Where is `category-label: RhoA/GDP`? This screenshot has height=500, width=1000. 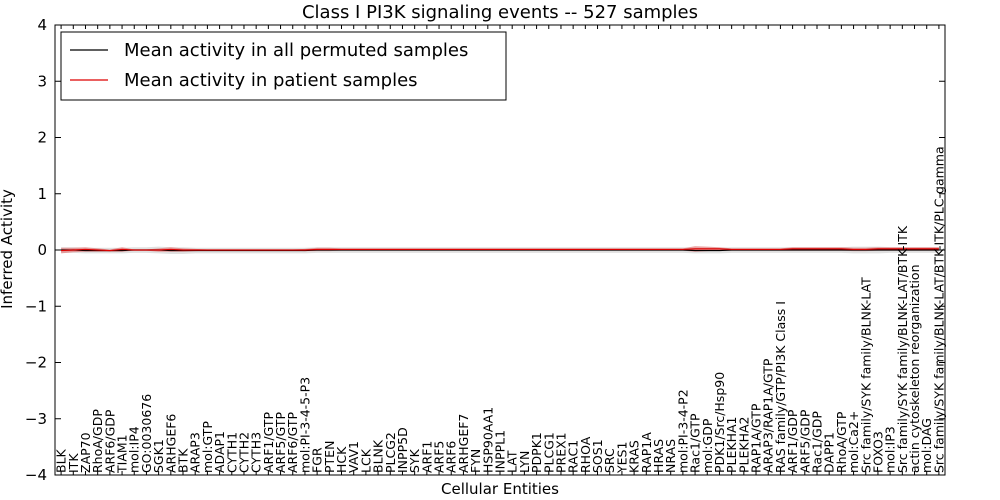
category-label: RhoA/GDP is located at coordinates (97, 441).